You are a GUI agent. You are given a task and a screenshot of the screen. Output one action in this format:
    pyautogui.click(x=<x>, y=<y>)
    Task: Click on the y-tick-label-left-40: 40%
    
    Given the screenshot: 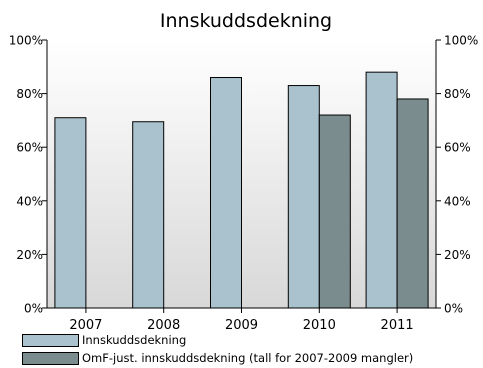 What is the action you would take?
    pyautogui.click(x=29, y=201)
    